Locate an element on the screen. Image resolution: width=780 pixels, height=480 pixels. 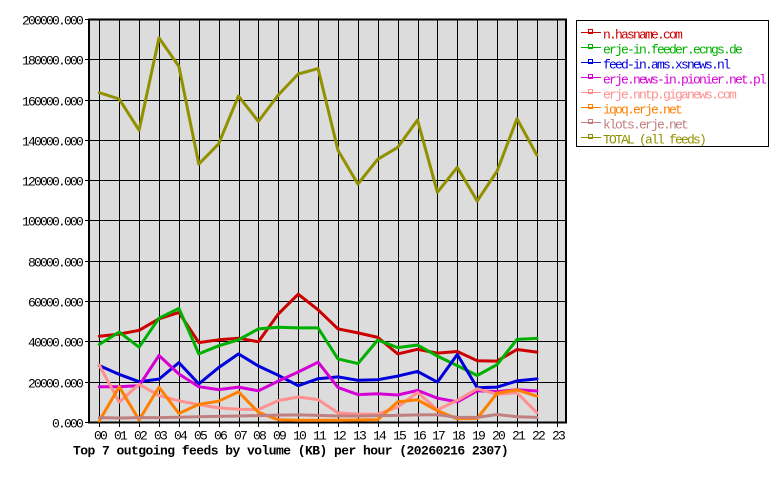
svg-text: 07 is located at coordinates (240, 436).